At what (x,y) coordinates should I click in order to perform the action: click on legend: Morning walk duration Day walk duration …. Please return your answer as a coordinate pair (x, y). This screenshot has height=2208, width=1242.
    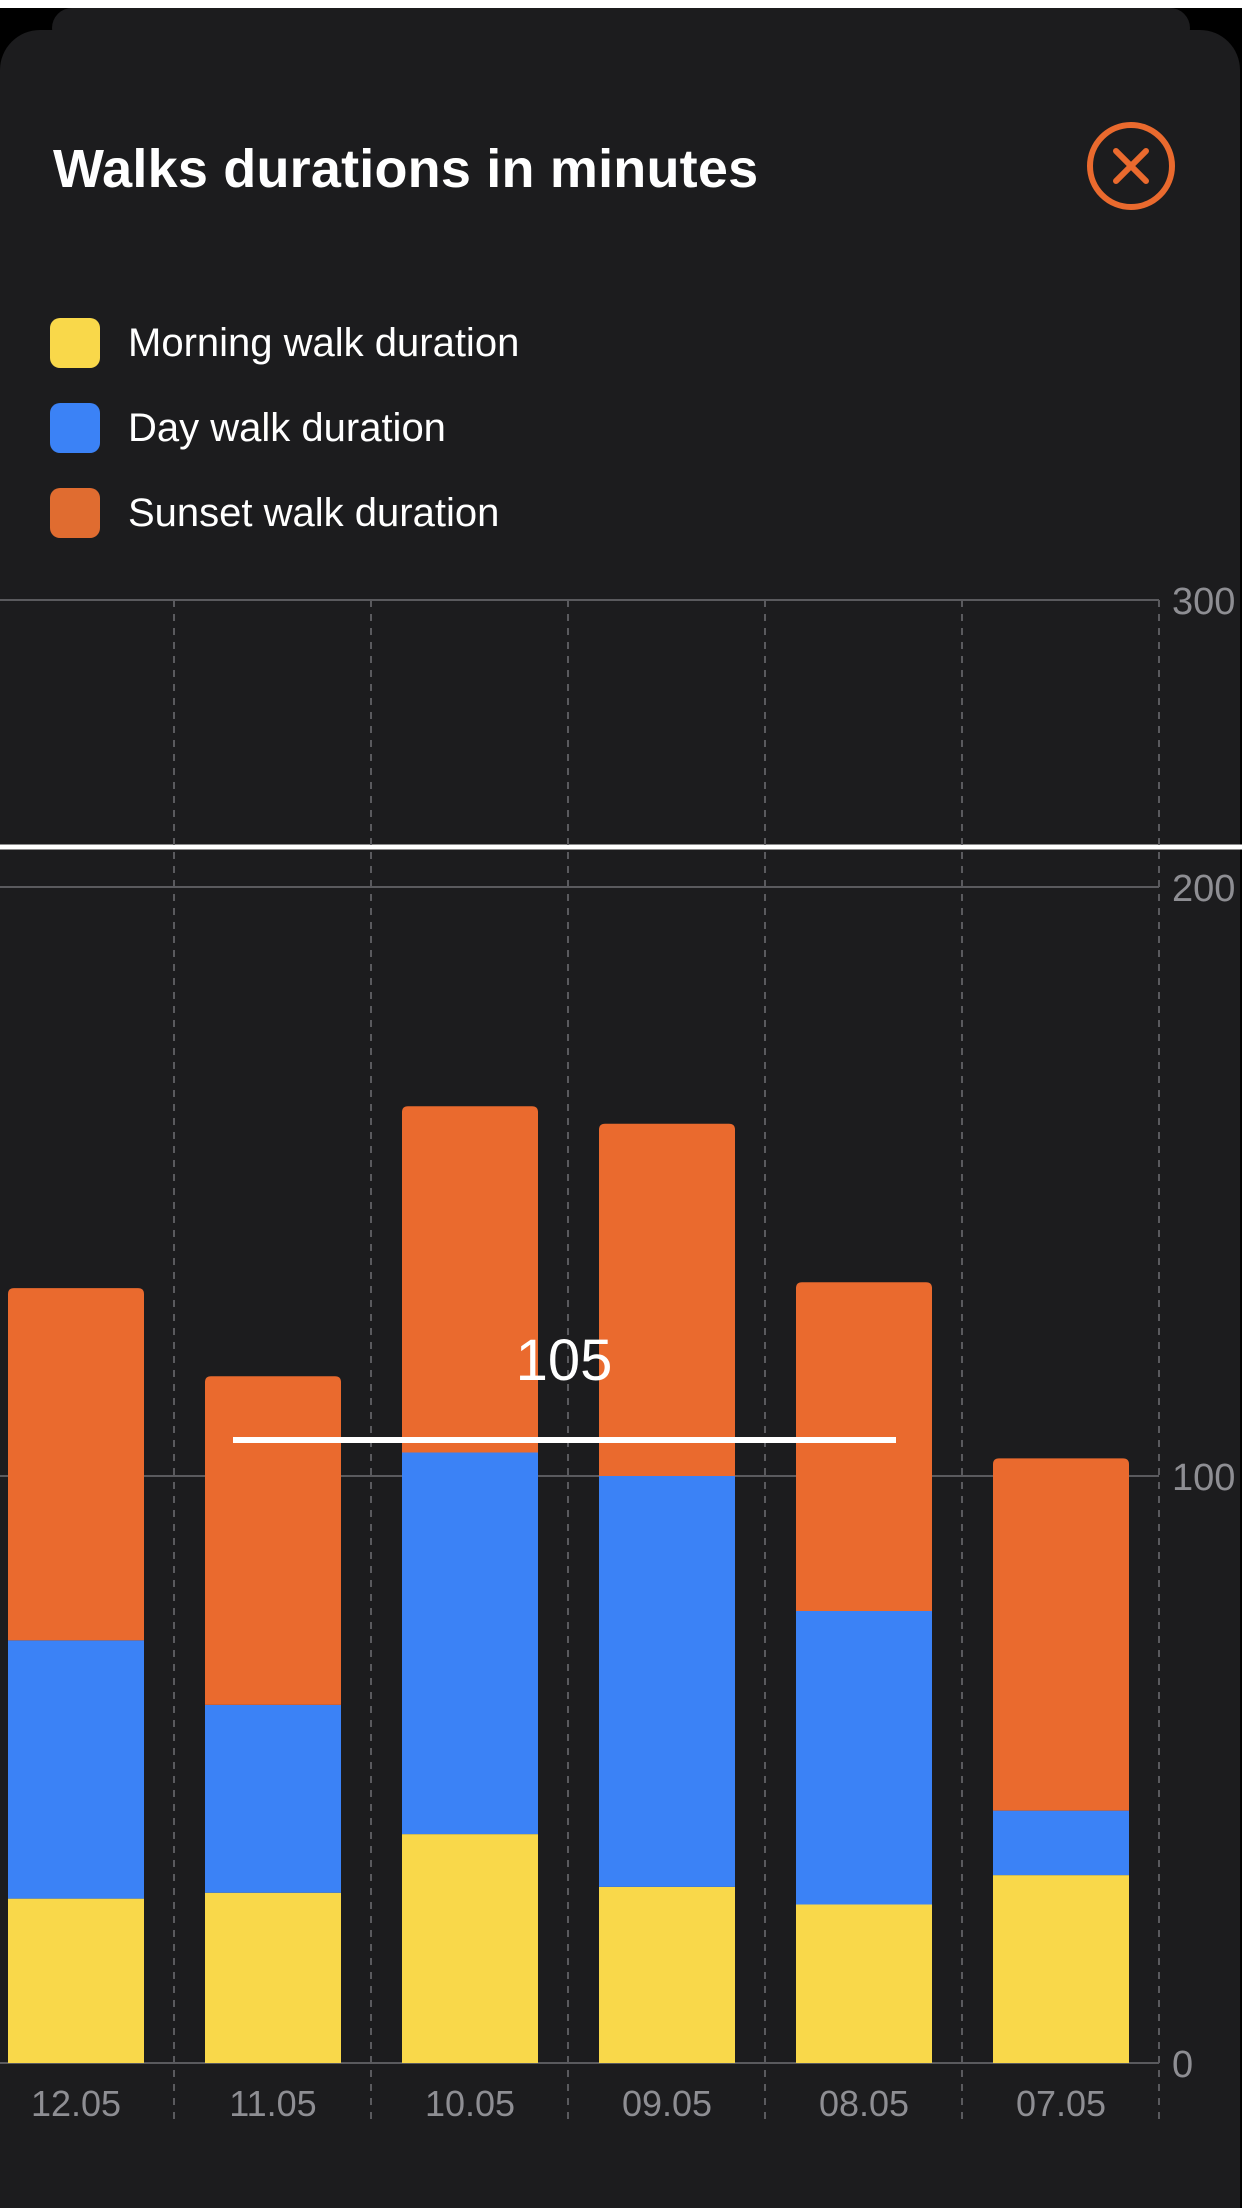
    Looking at the image, I should click on (284, 445).